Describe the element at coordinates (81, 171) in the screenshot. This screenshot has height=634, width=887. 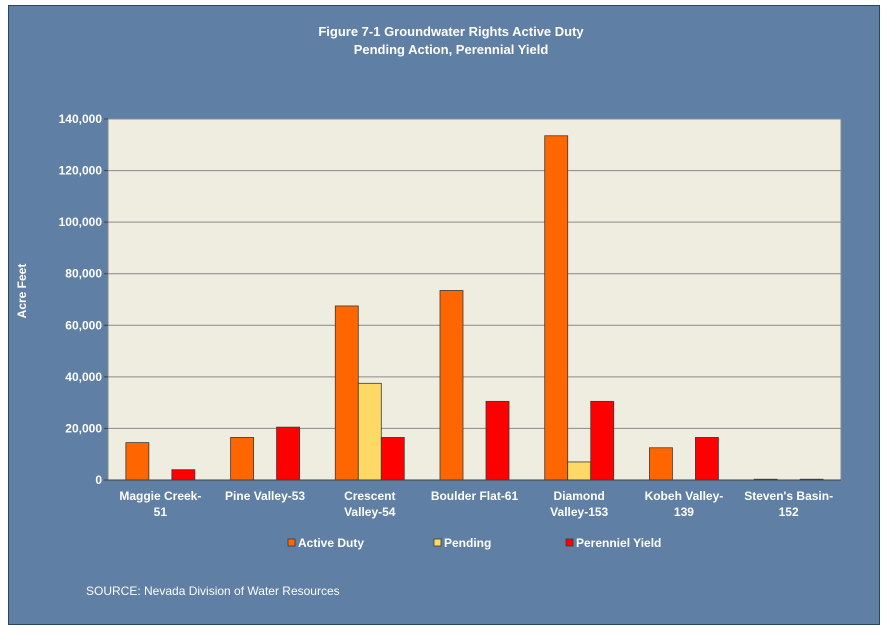
I see `y-tick-label: 120,000` at that location.